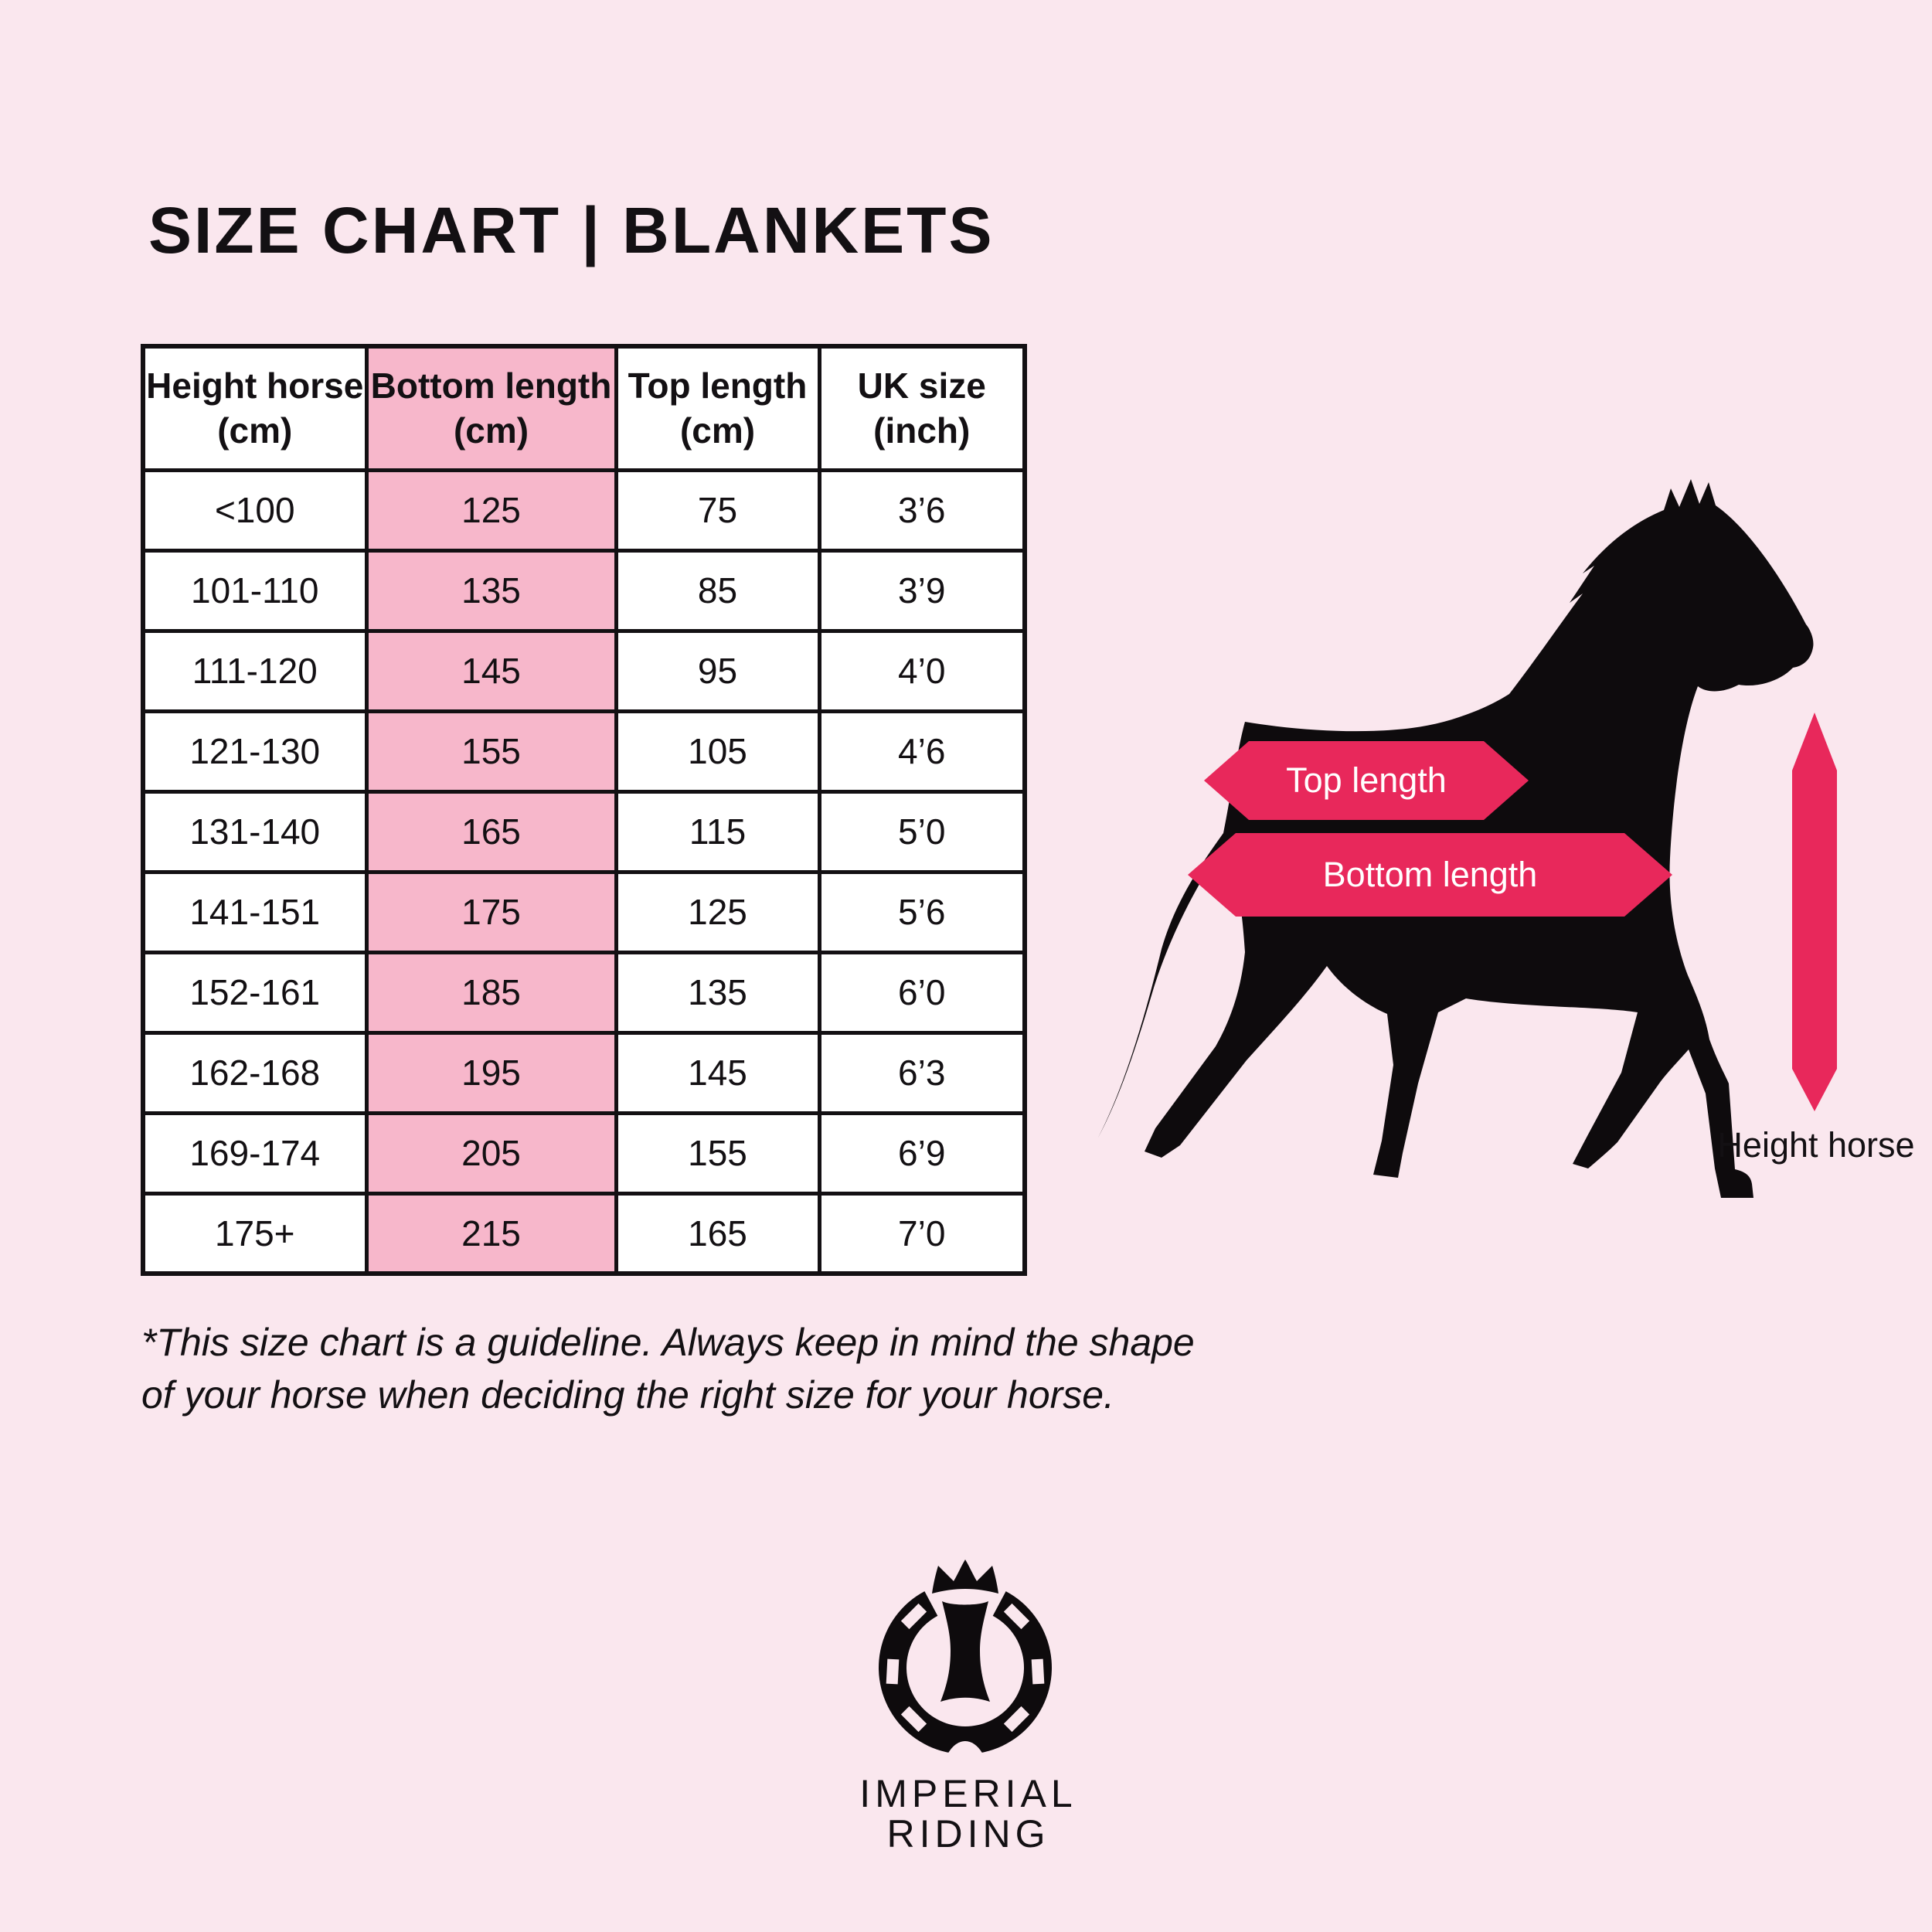 The height and width of the screenshot is (1932, 1932). Describe the element at coordinates (1816, 1145) in the screenshot. I see `height-horse-label: Height horse` at that location.